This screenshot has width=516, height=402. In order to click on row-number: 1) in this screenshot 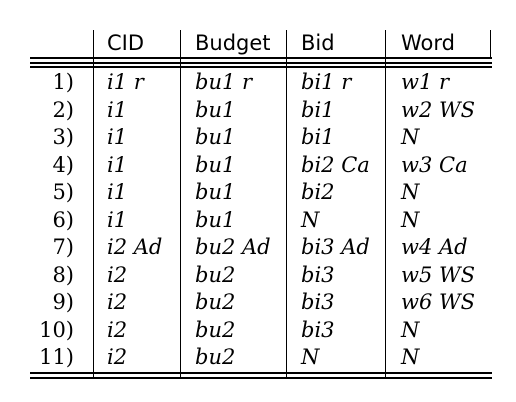, I will do `click(63, 82)`.